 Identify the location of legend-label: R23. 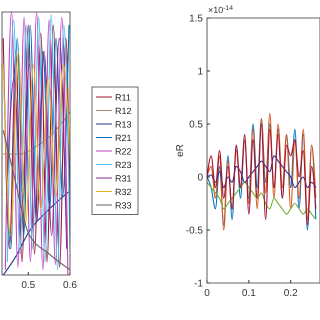
(123, 165).